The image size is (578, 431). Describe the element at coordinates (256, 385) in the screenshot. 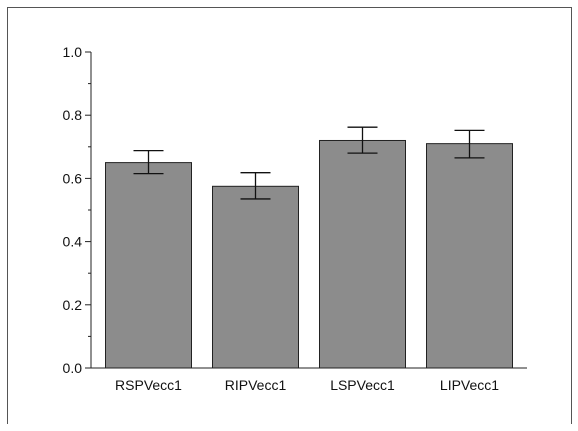

I see `x-tick-label: RIPVecc1` at that location.